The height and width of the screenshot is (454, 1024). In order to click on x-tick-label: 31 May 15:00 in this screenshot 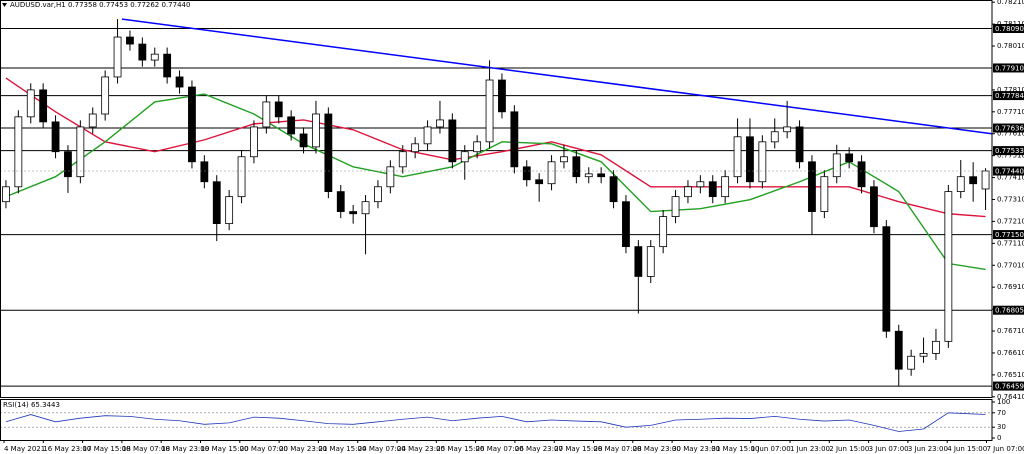, I will do `click(735, 449)`.